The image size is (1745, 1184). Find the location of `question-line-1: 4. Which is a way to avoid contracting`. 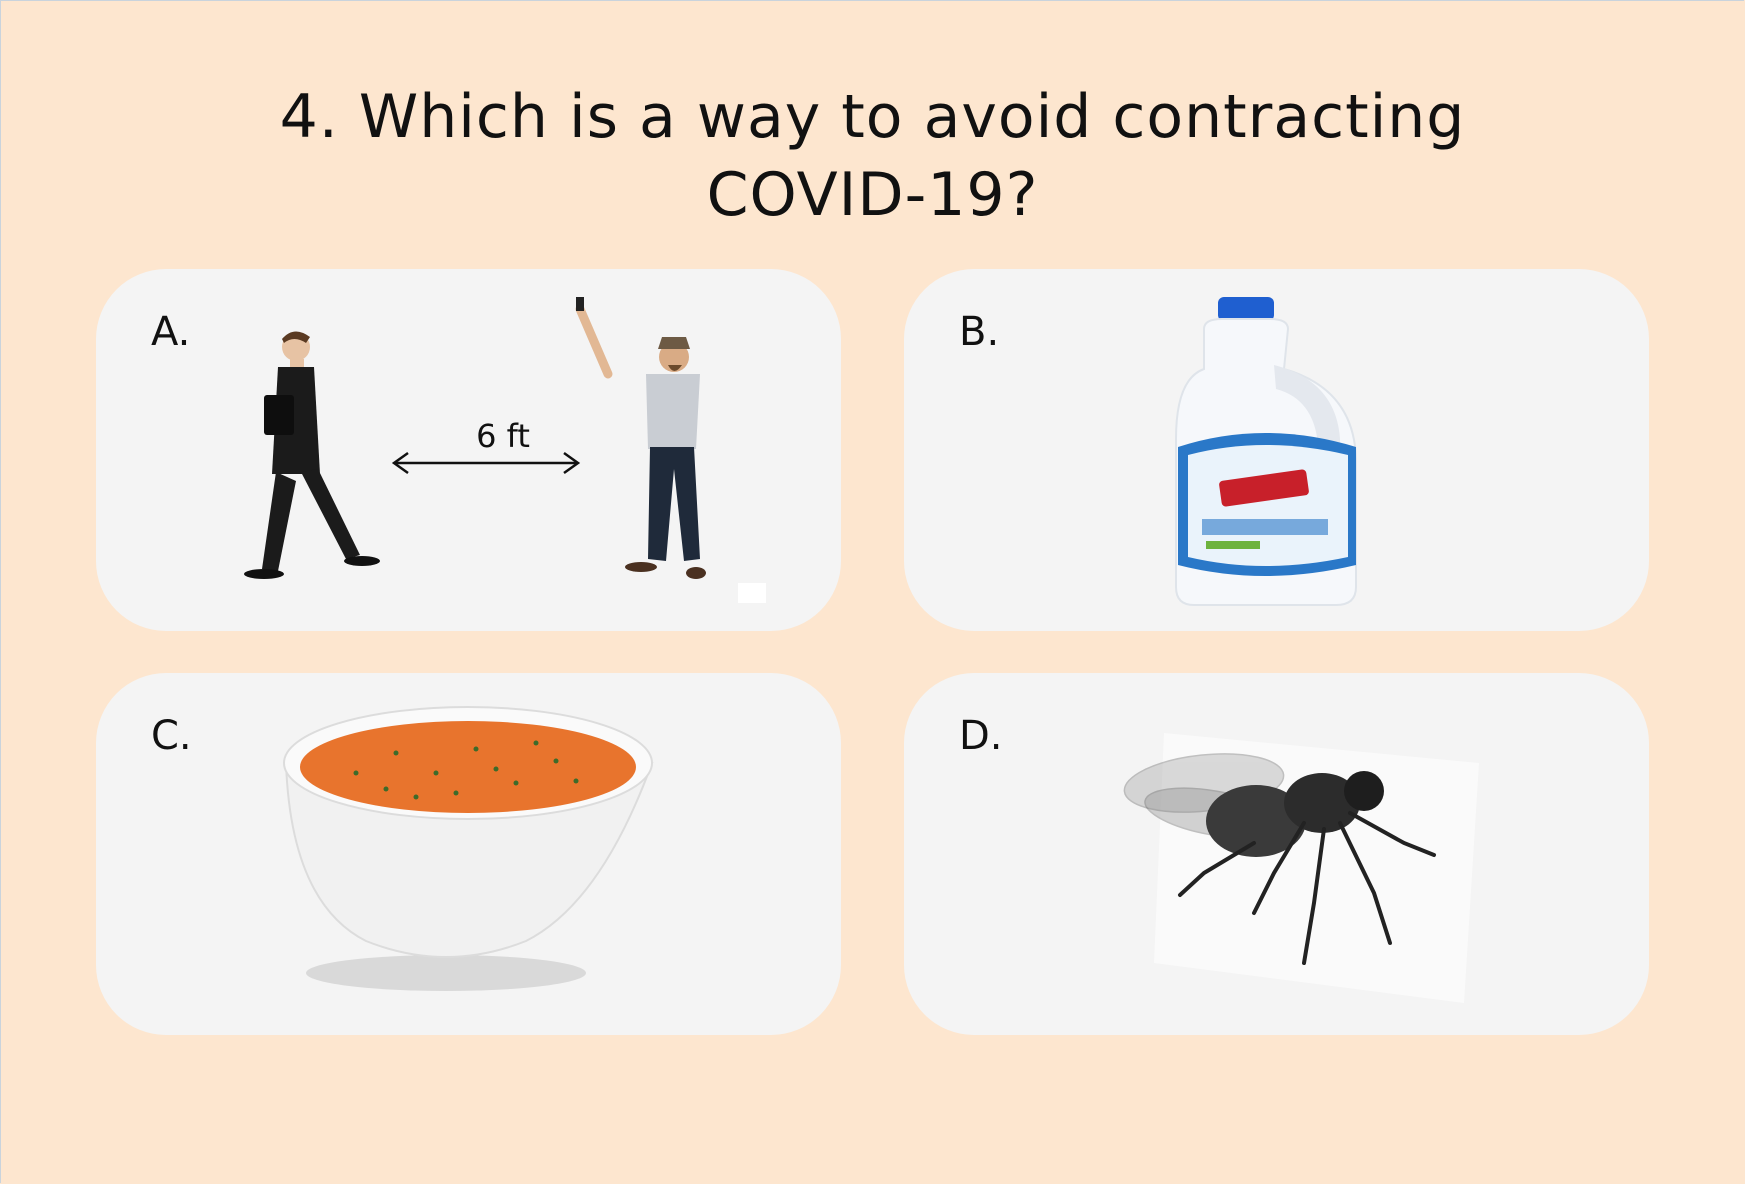

question-line-1: 4. Which is a way to avoid contracting is located at coordinates (872, 117).